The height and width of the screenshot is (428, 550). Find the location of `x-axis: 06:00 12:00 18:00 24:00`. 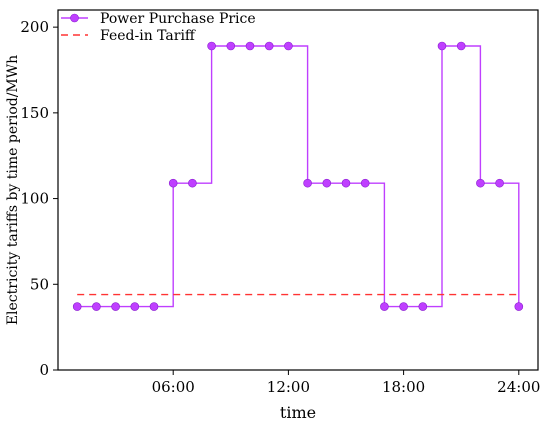

x-axis: 06:00 12:00 18:00 24:00 is located at coordinates (346, 383).